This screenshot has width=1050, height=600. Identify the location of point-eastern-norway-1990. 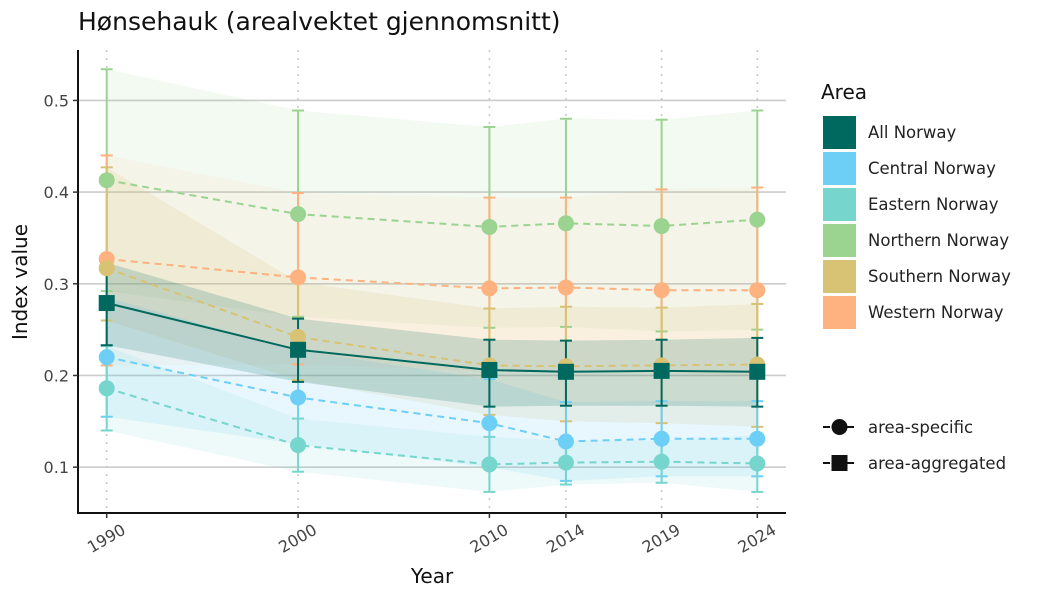
(106, 388).